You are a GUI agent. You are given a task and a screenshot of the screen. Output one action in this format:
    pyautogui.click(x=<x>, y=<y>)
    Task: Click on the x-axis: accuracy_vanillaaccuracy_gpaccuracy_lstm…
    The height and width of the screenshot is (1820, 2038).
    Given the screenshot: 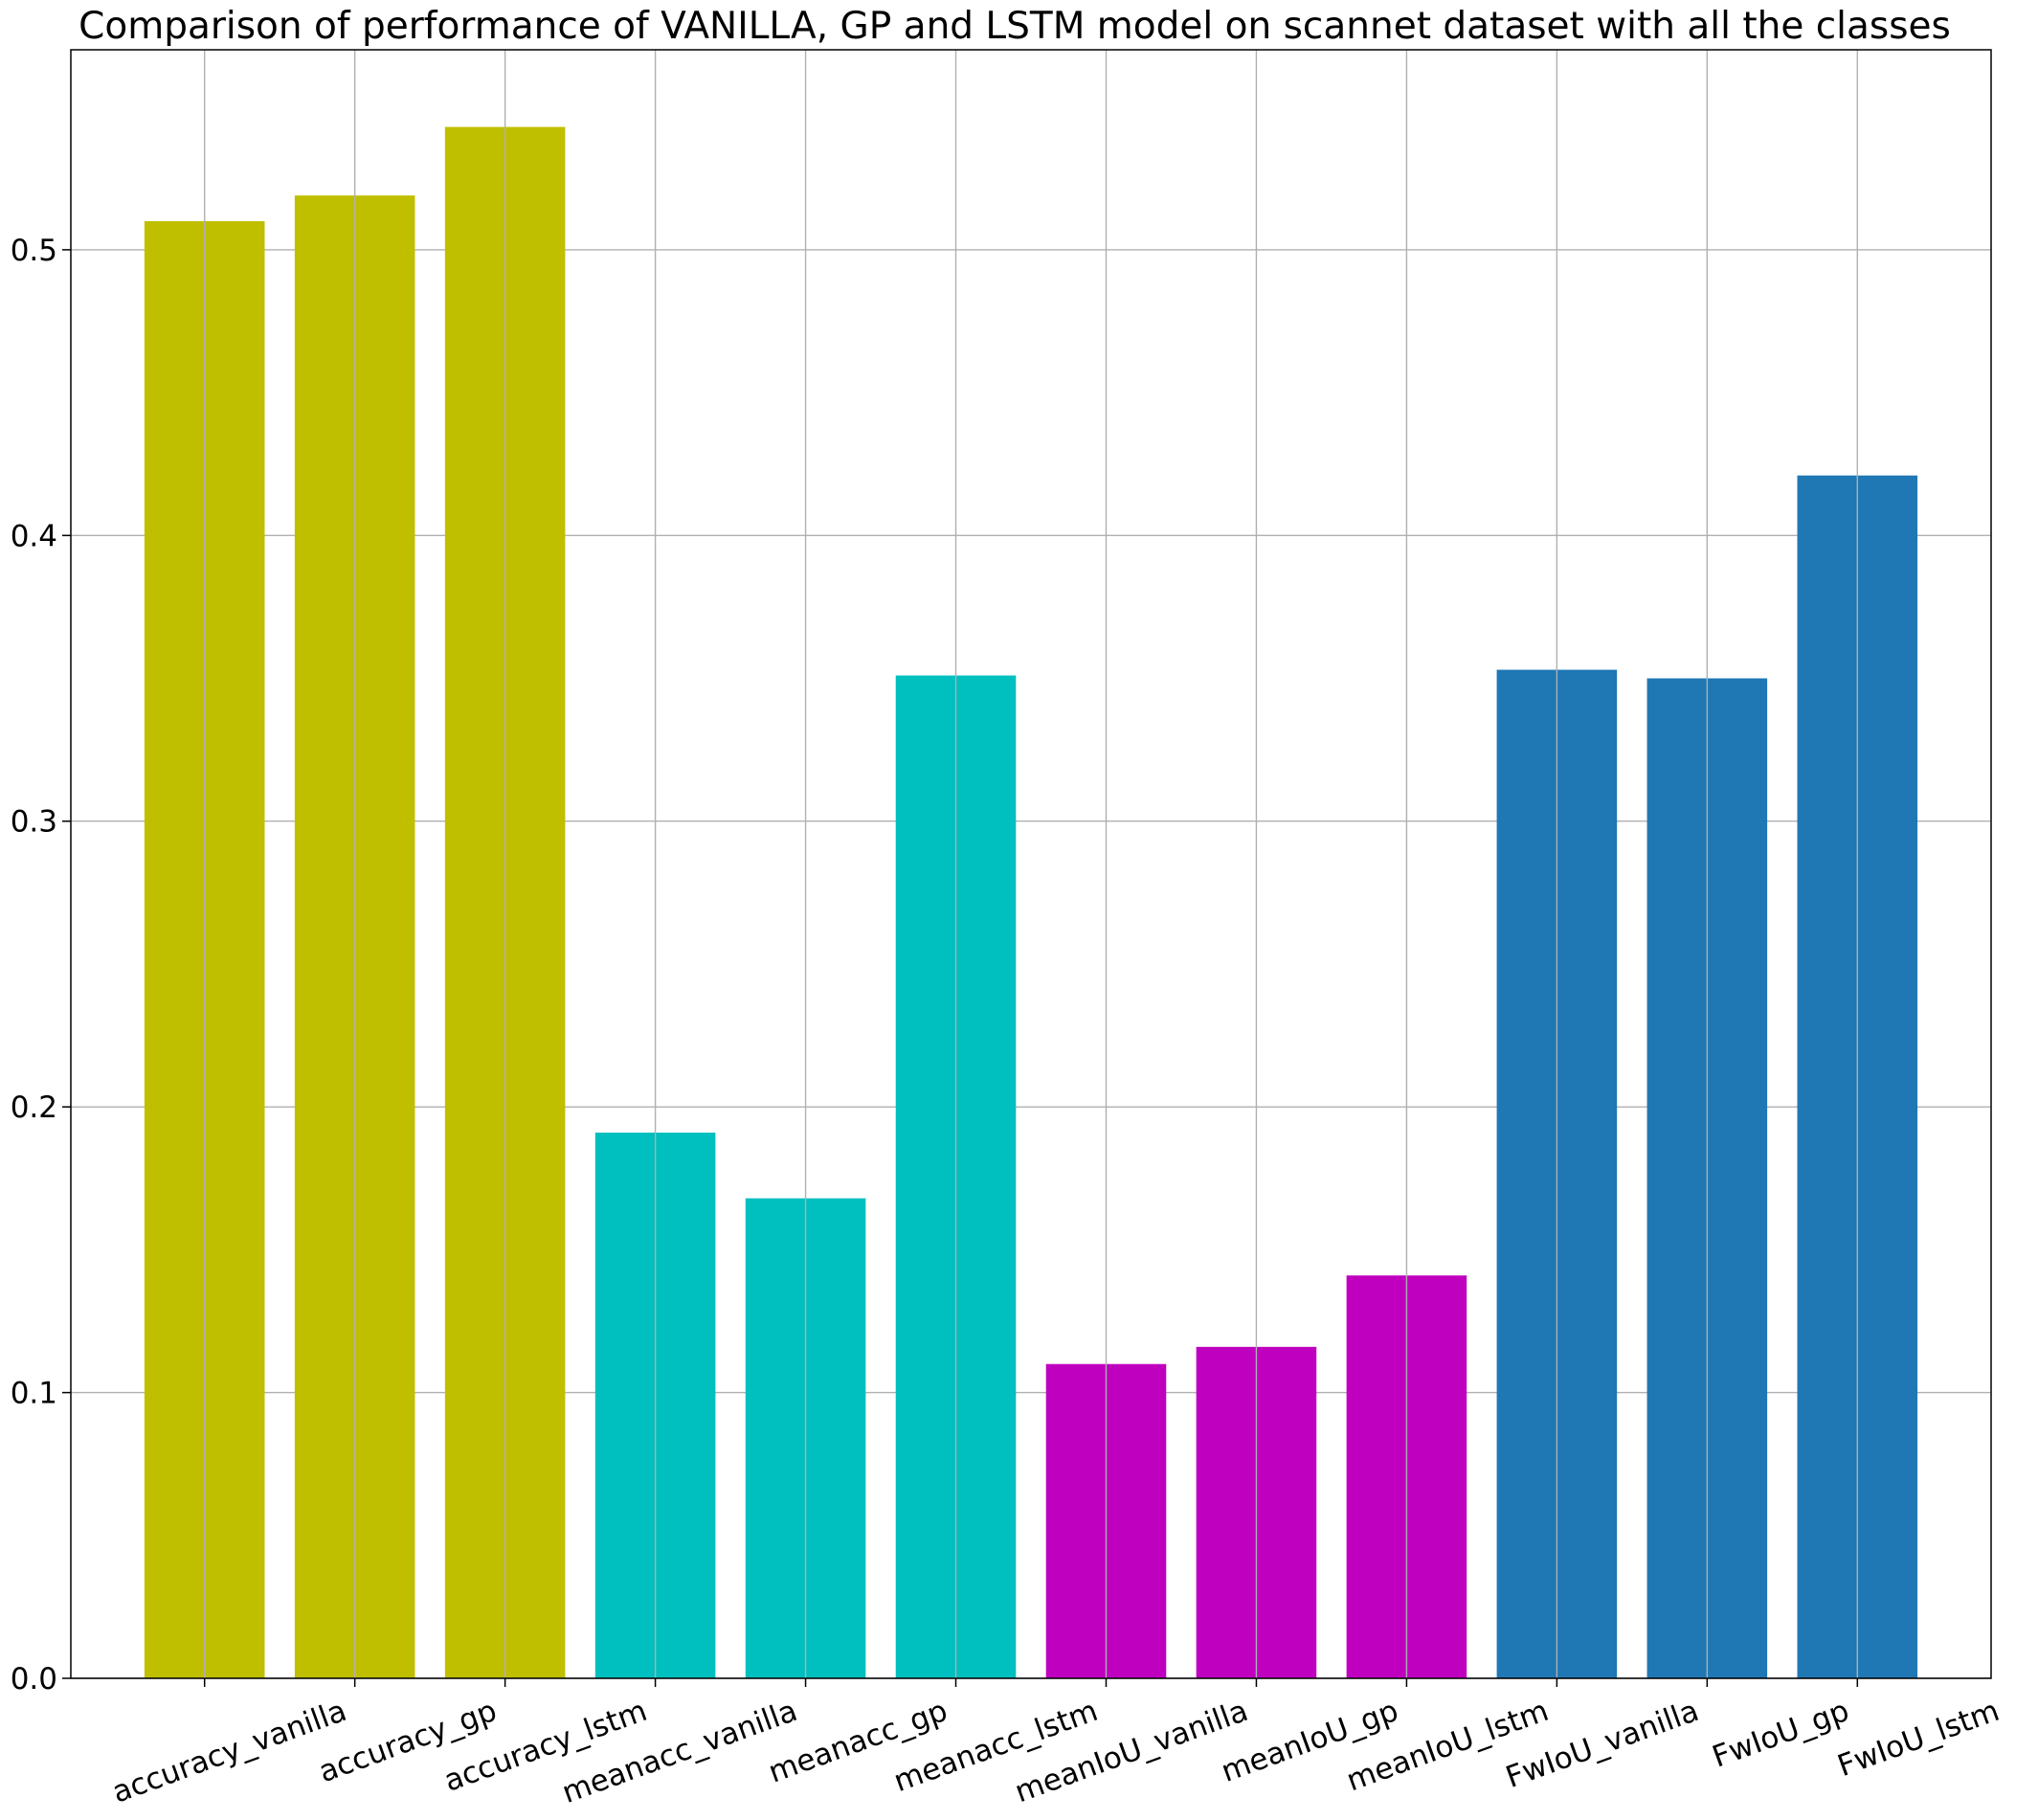 What is the action you would take?
    pyautogui.click(x=1056, y=1744)
    